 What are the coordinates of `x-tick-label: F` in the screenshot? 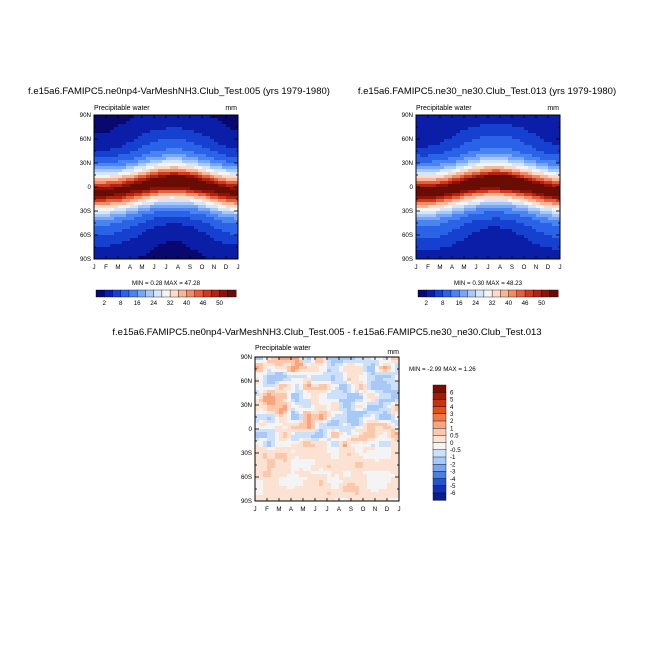 It's located at (106, 267).